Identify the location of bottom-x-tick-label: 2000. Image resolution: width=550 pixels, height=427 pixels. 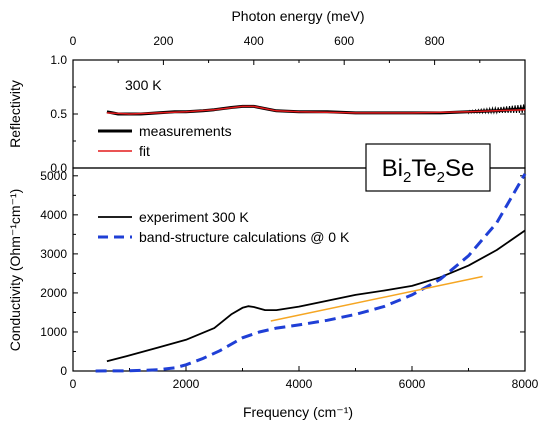
(186, 384).